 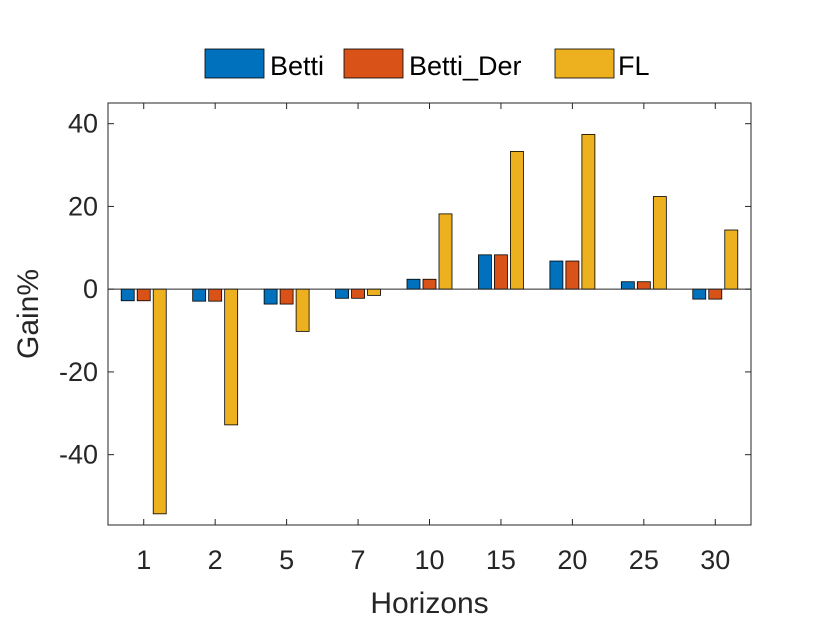 I want to click on x-tick-label: 30, so click(x=715, y=560).